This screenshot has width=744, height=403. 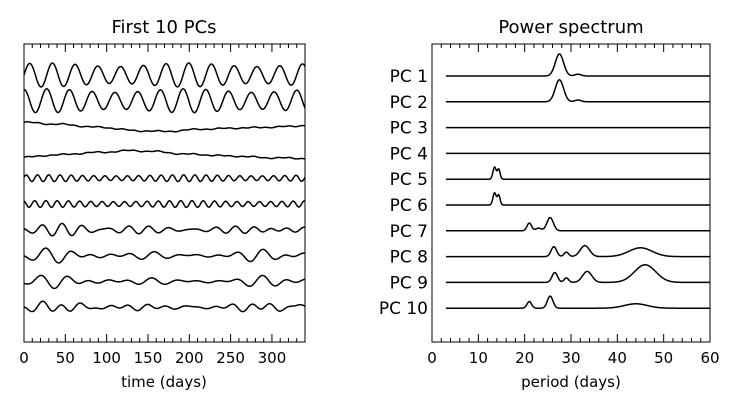 What do you see at coordinates (432, 358) in the screenshot?
I see `right-tick-label: 0` at bounding box center [432, 358].